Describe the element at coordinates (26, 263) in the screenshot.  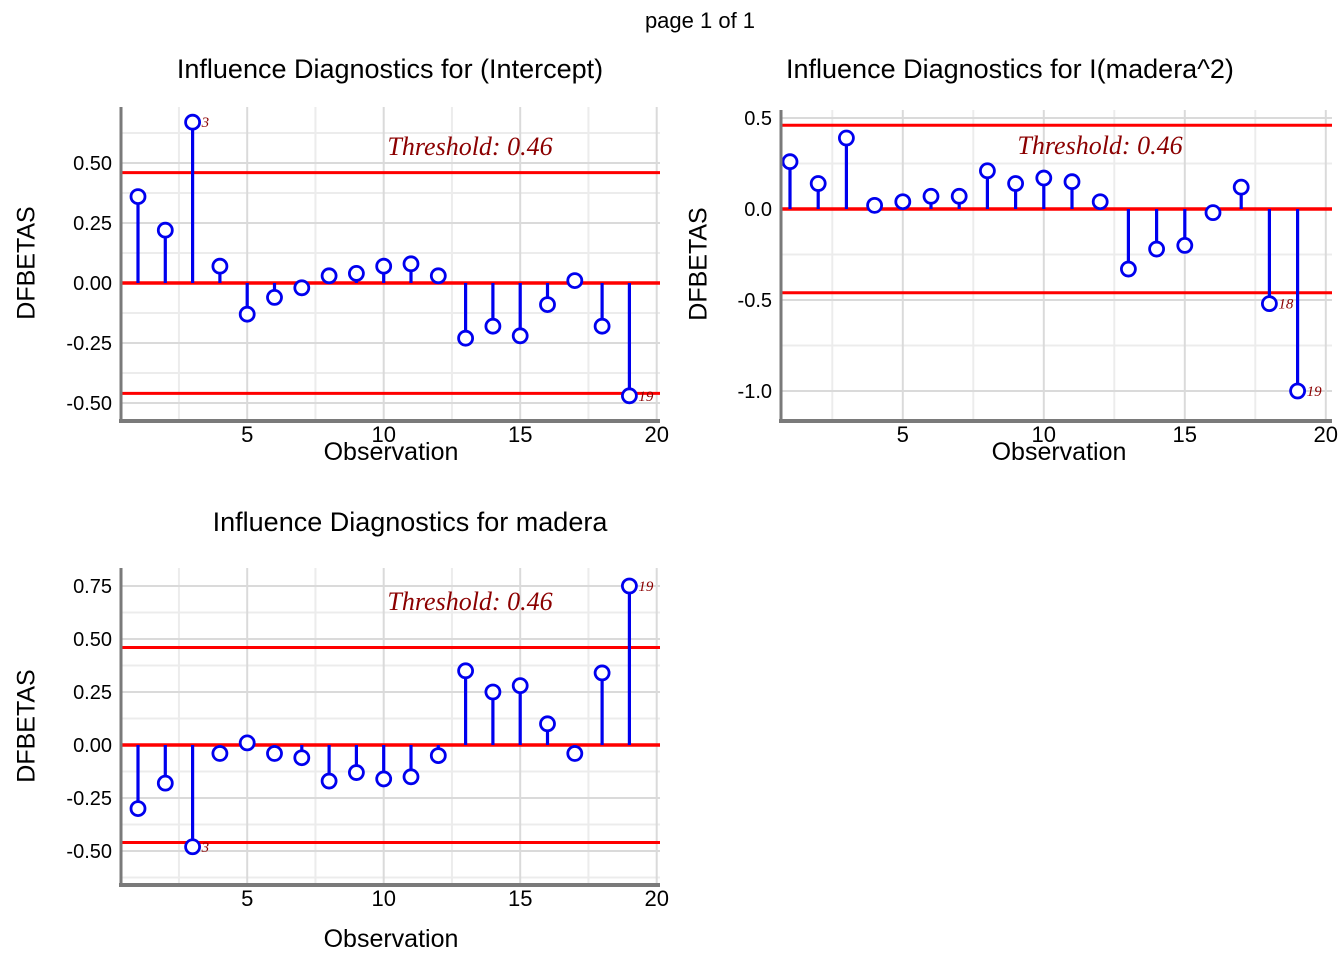
I see `chart-intercept-y-axis-label: DFBETAS` at that location.